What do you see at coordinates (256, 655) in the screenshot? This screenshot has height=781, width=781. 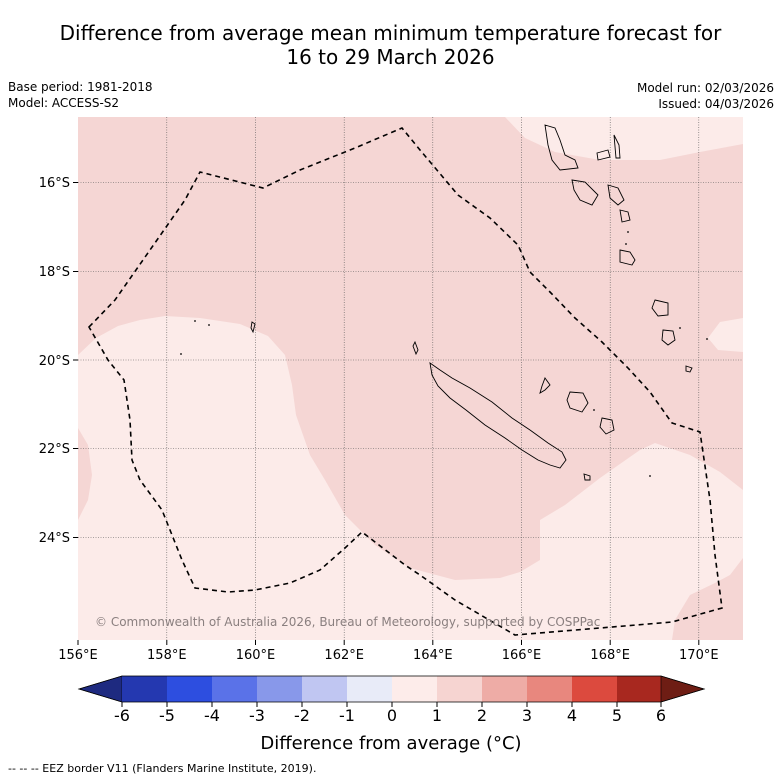 I see `lon-label-160e: 160°E` at bounding box center [256, 655].